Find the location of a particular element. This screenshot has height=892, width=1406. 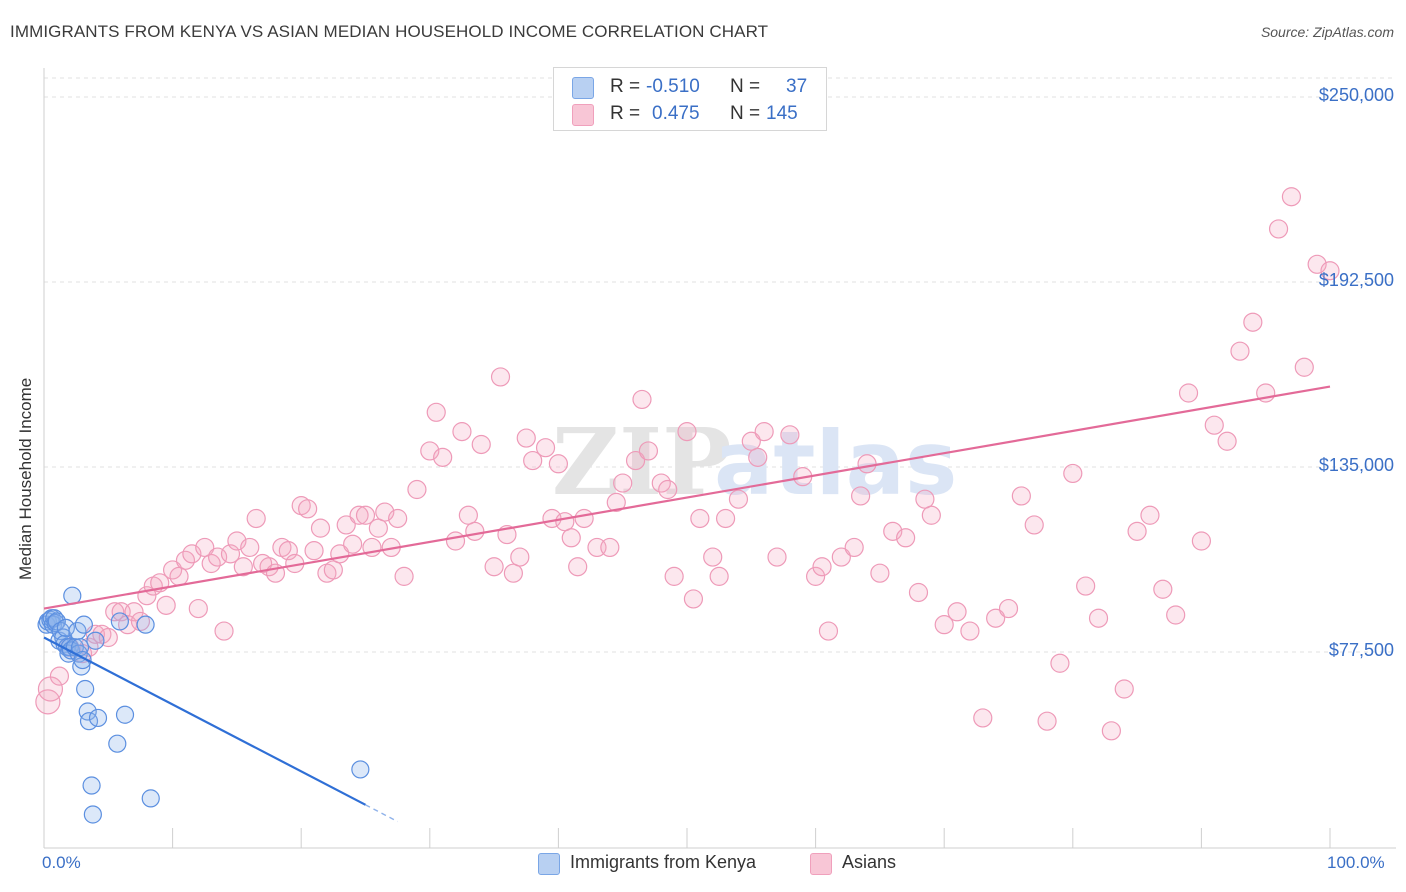

bottom-legend-label-kenya: Immigrants from Kenya is located at coordinates (663, 862).